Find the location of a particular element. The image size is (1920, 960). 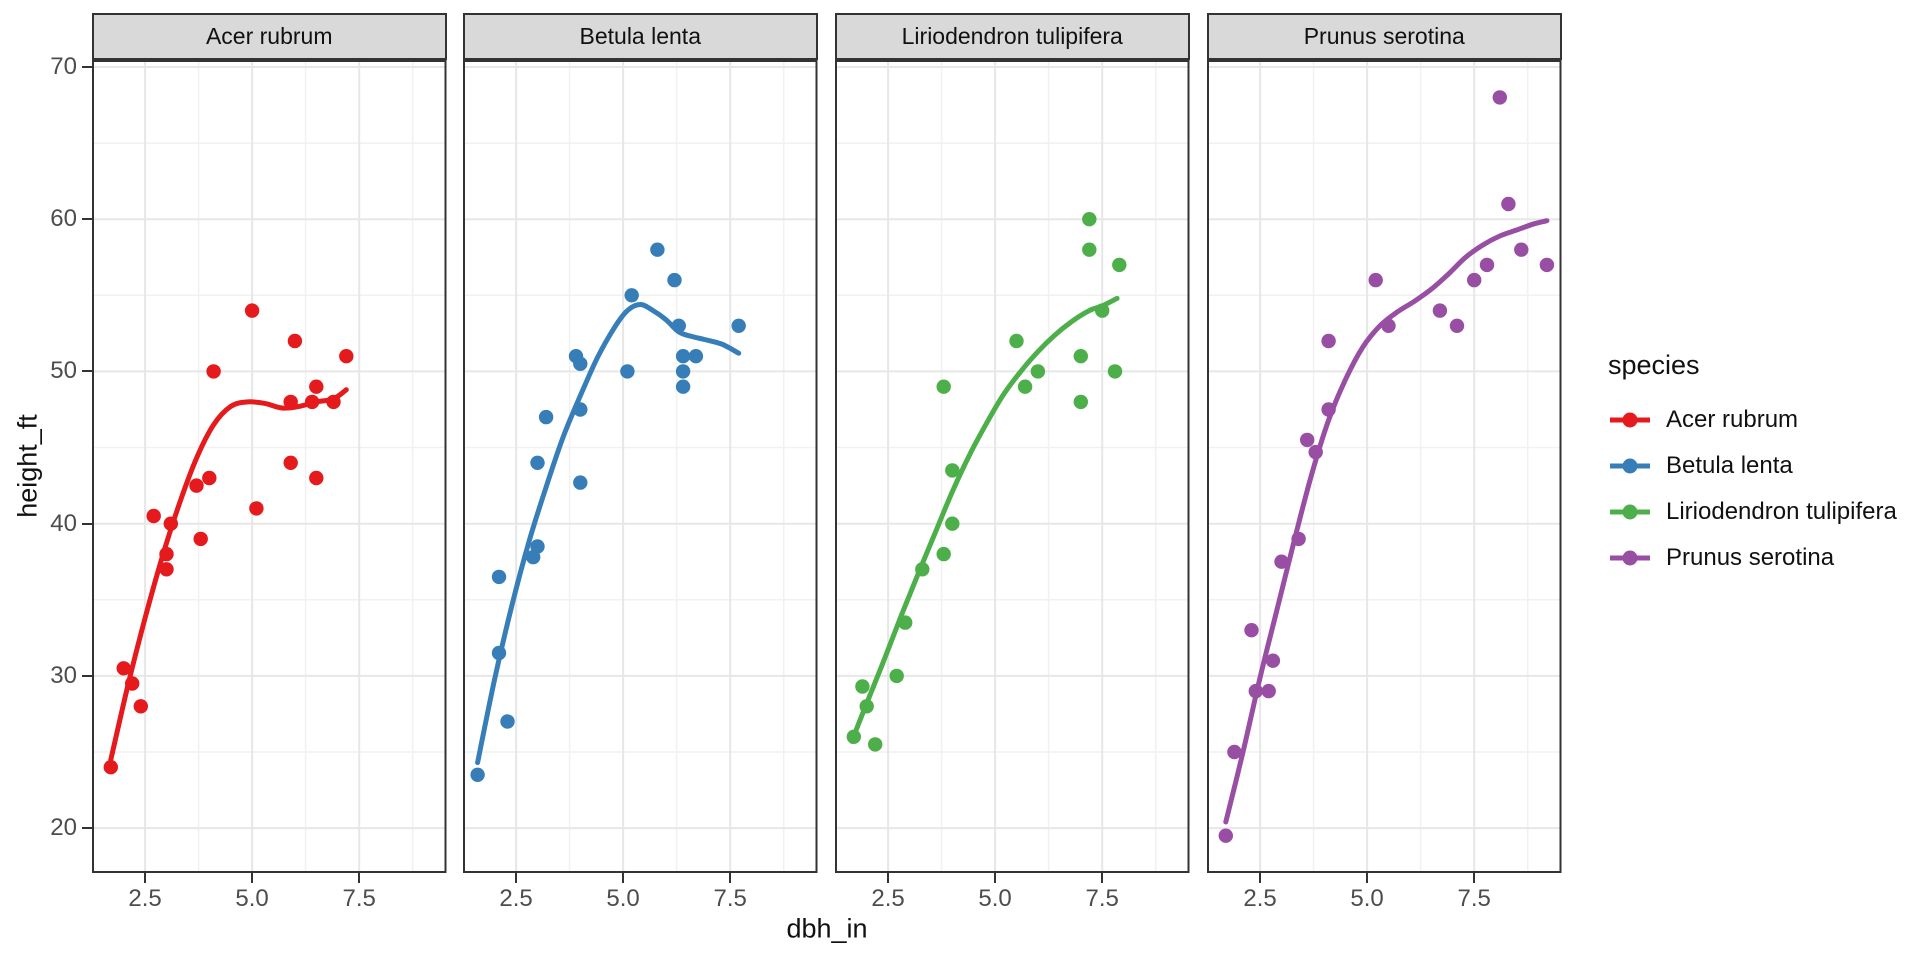

facet-strip-label: Betula lenta is located at coordinates (640, 36).